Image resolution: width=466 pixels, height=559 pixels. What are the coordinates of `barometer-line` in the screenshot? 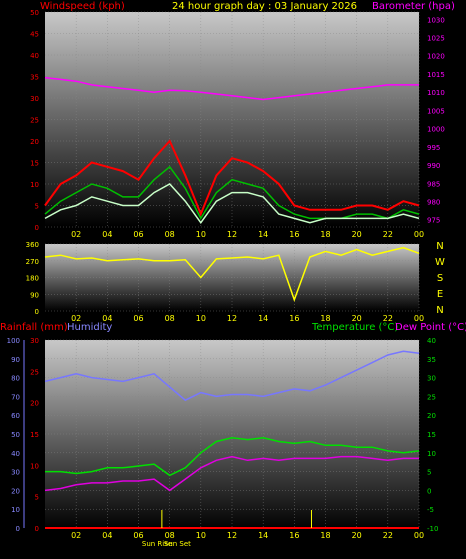 It's located at (231, 88).